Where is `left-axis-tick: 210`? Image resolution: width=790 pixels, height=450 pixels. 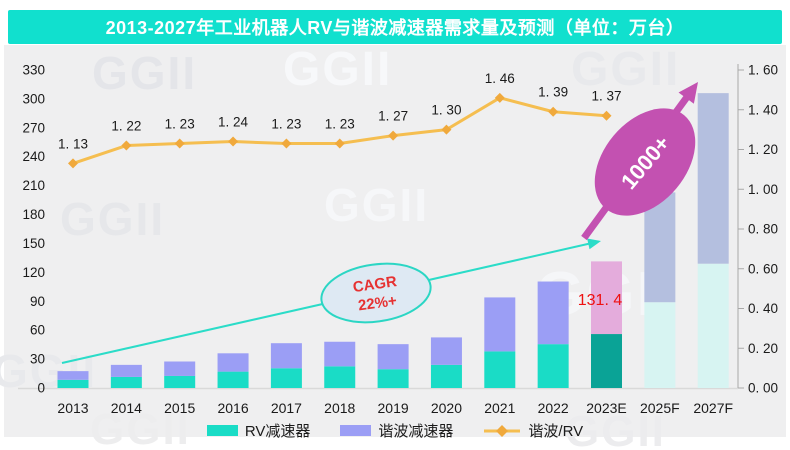 left-axis-tick: 210 is located at coordinates (33, 185).